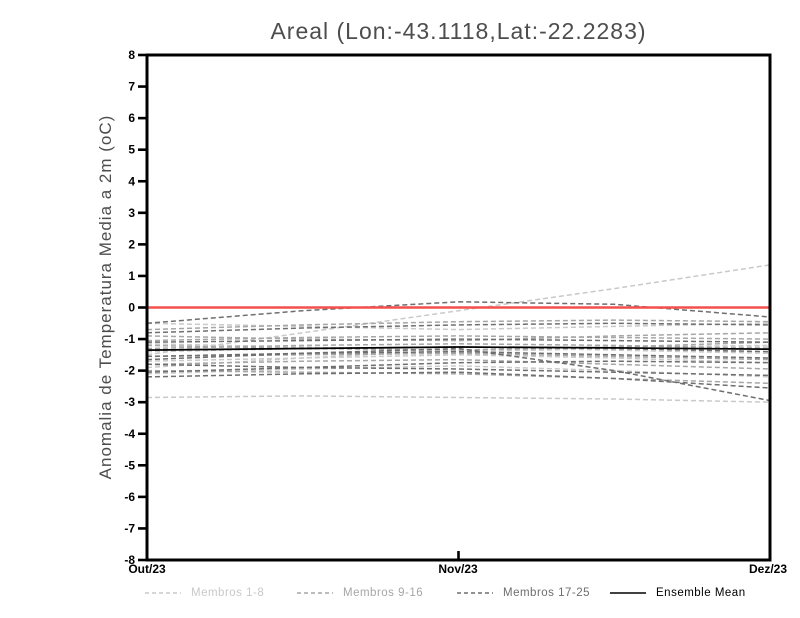 The height and width of the screenshot is (618, 800). What do you see at coordinates (131, 181) in the screenshot?
I see `y-tick-label: 4` at bounding box center [131, 181].